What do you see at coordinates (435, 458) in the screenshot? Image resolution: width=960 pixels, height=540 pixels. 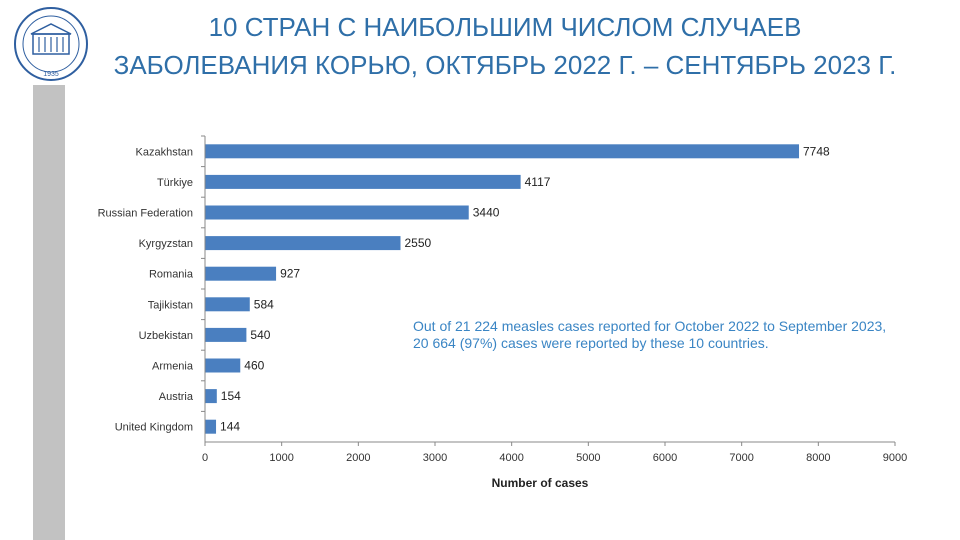 I see `x-tick-label: 3000` at bounding box center [435, 458].